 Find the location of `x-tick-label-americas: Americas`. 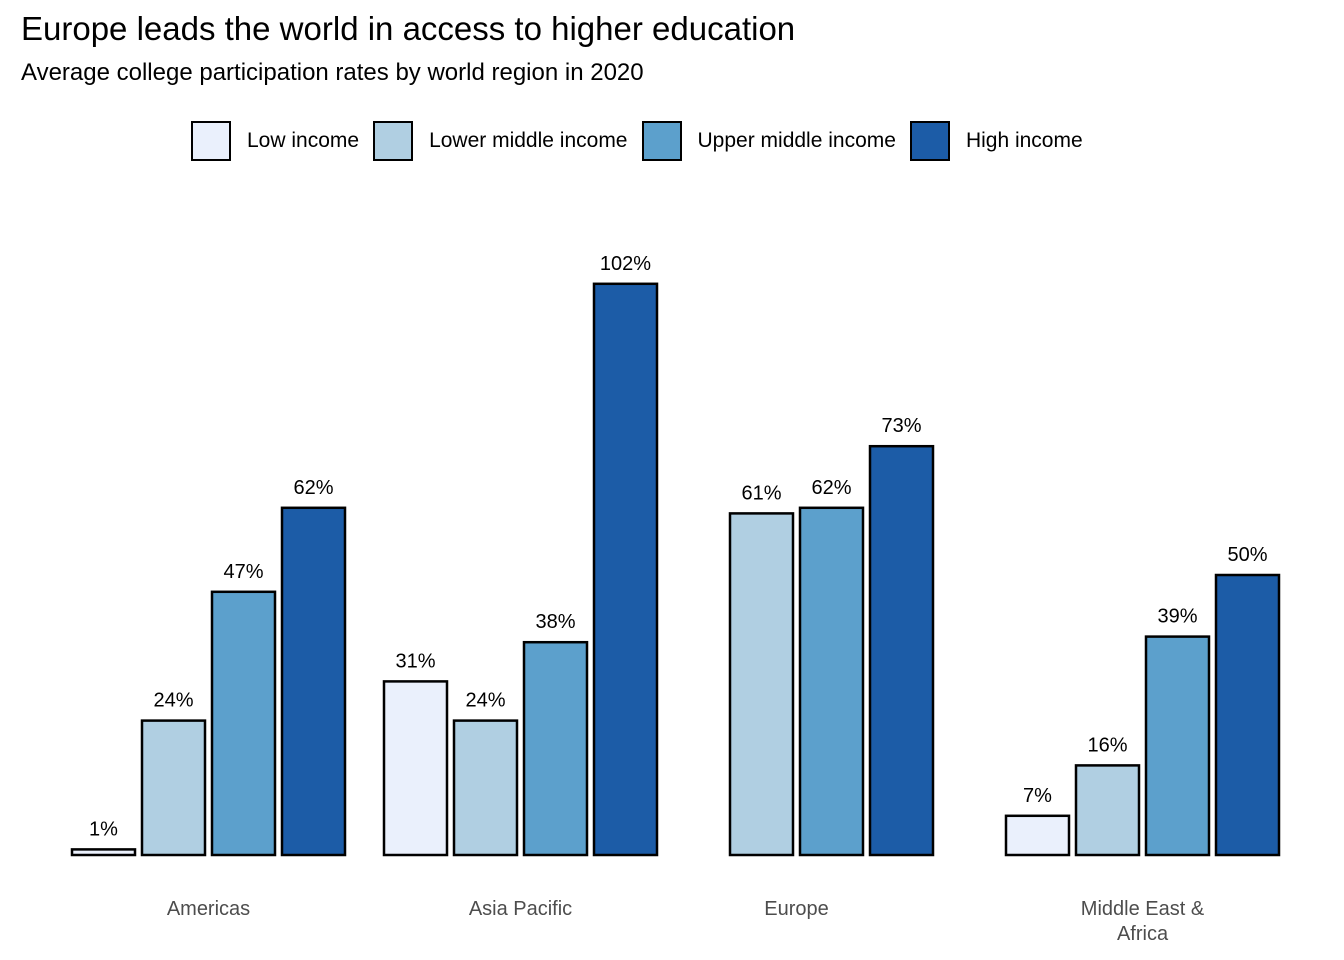

x-tick-label-americas: Americas is located at coordinates (208, 909).